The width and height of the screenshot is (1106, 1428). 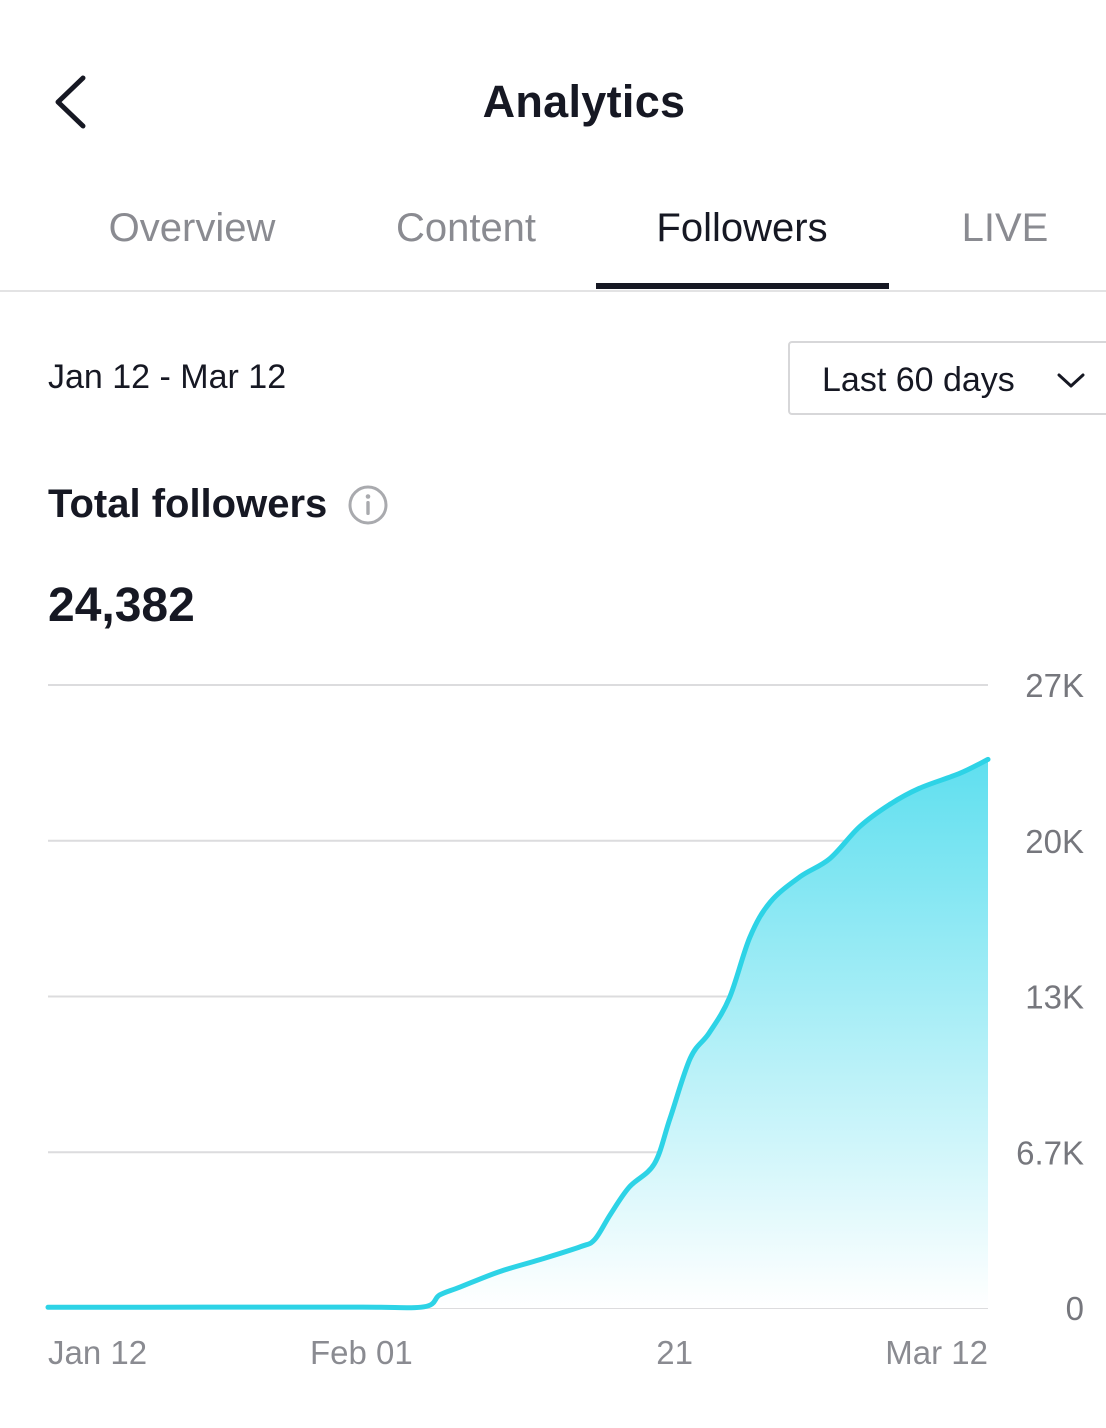 What do you see at coordinates (674, 1352) in the screenshot?
I see `x-tick-label: 21` at bounding box center [674, 1352].